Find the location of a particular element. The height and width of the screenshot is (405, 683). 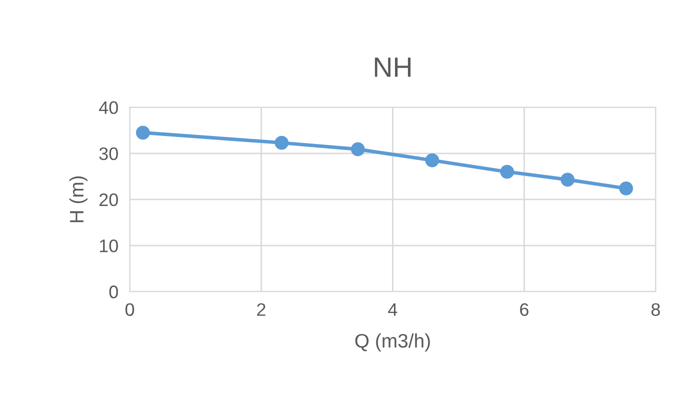

x-tick-label: 4 is located at coordinates (393, 309).